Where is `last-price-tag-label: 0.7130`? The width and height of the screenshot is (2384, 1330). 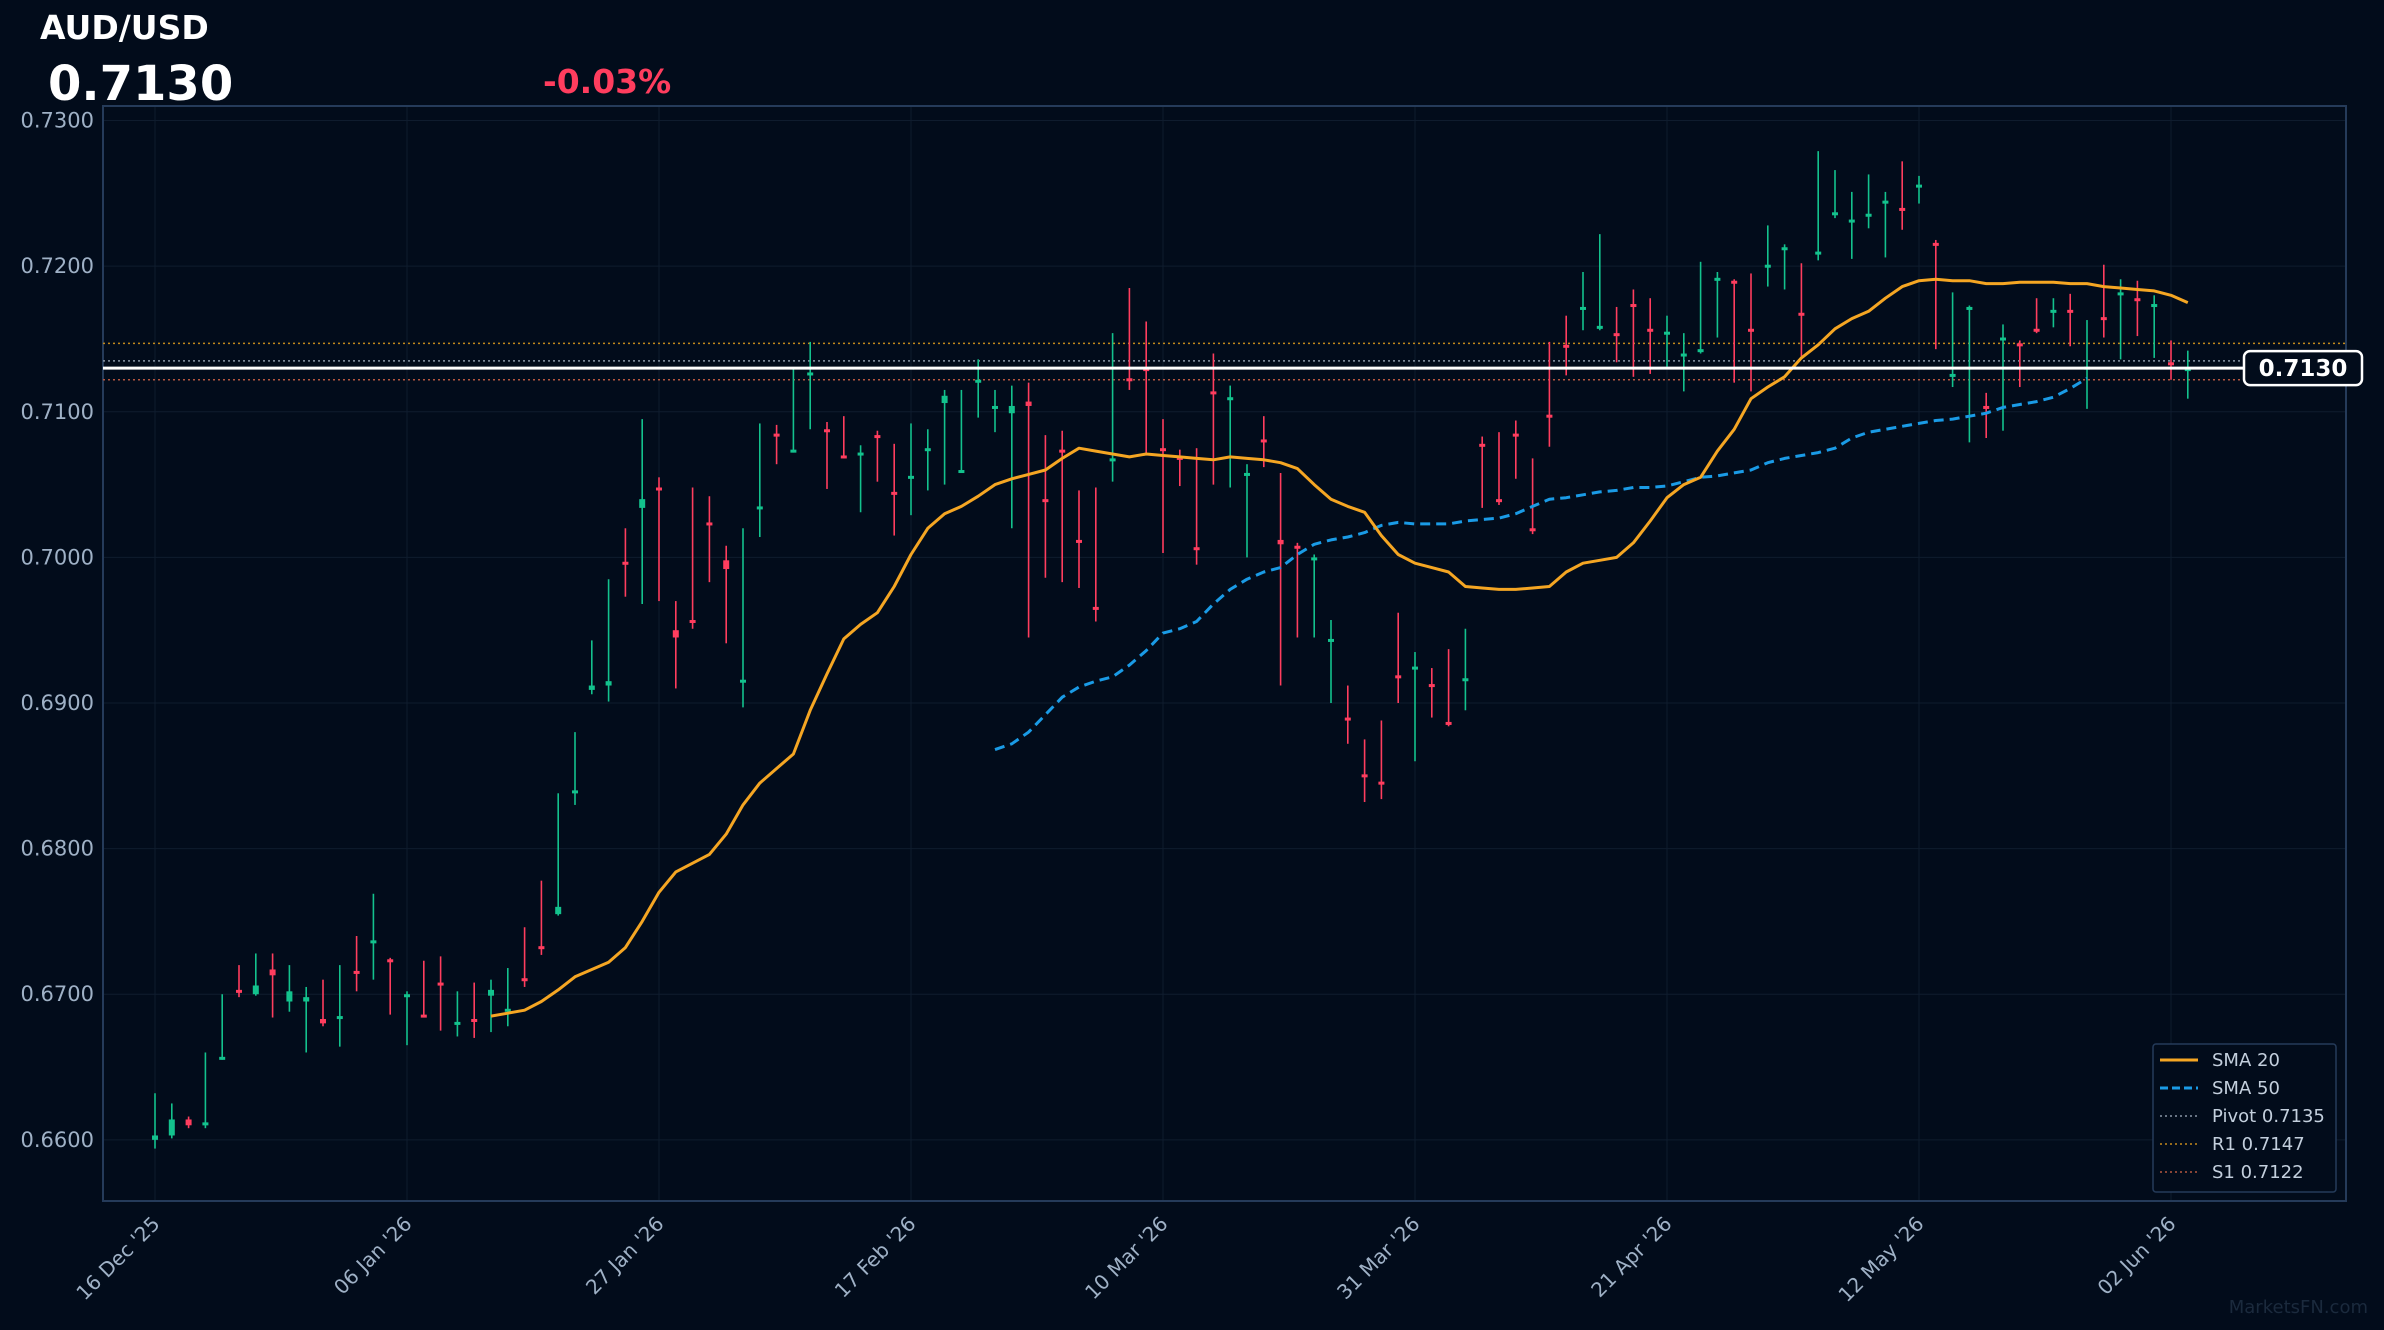
last-price-tag-label: 0.7130 is located at coordinates (2303, 369).